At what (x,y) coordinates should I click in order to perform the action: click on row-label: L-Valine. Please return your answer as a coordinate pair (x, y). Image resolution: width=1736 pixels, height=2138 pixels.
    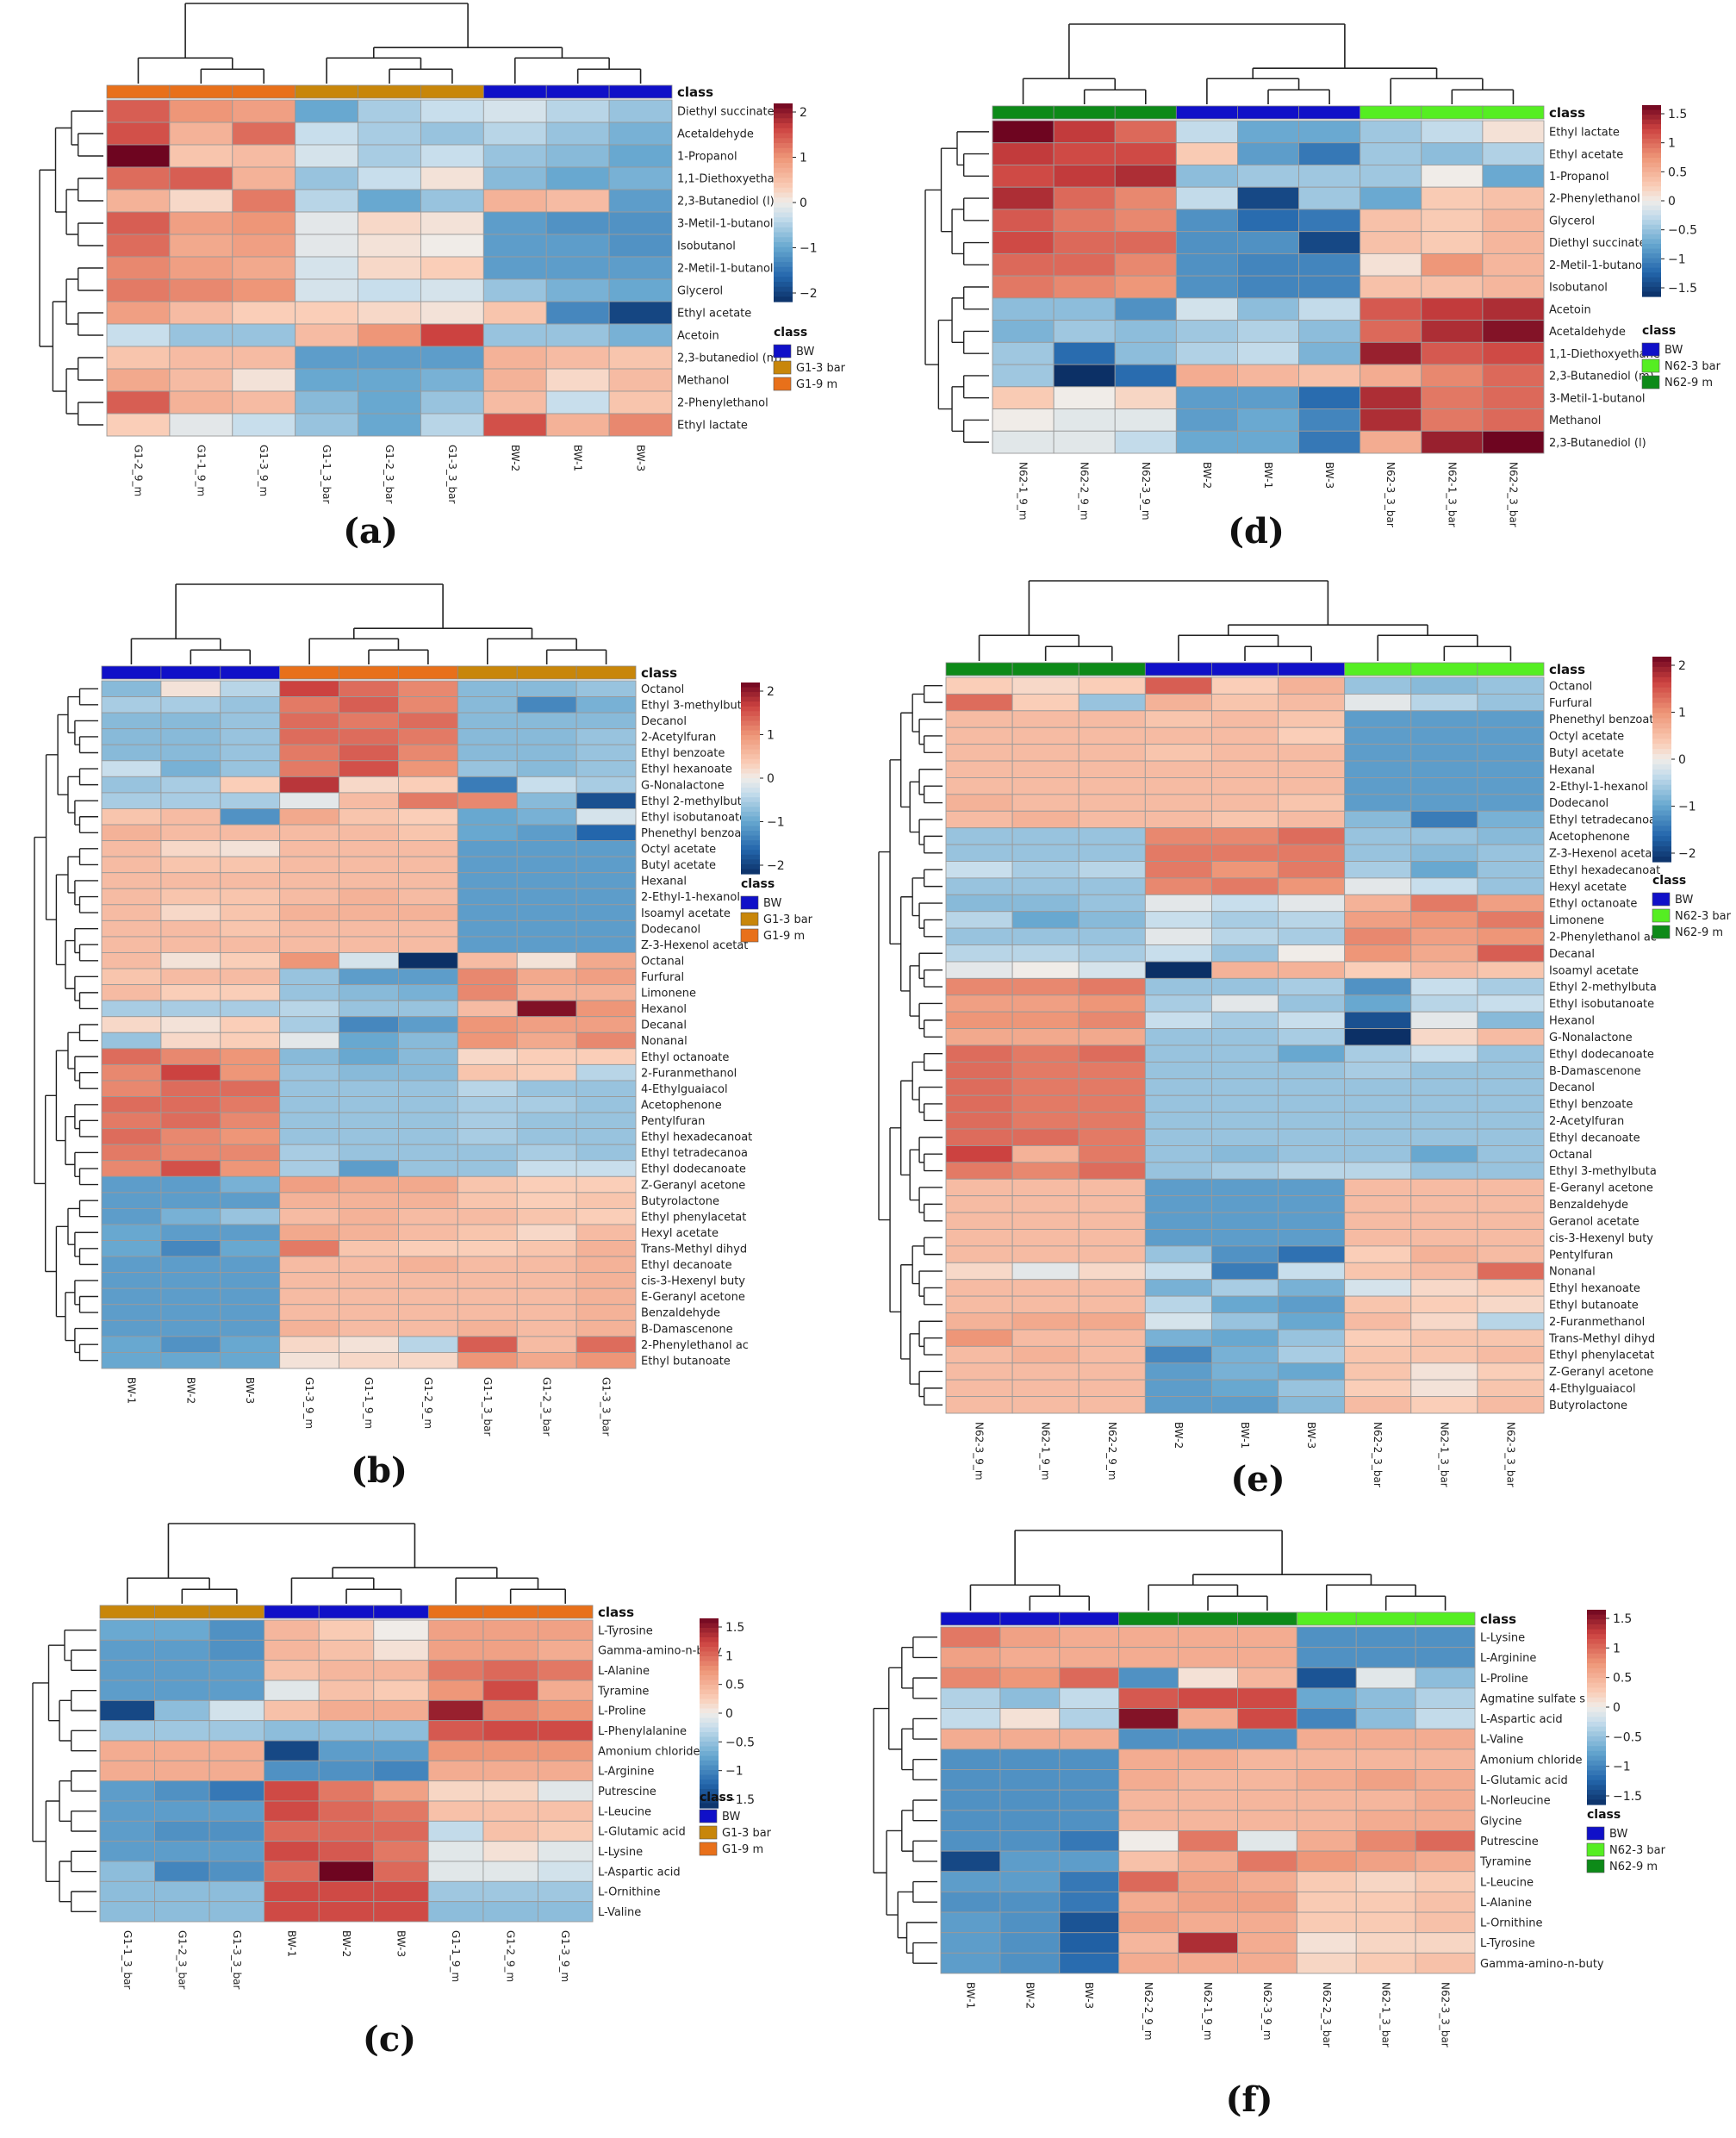
    Looking at the image, I should click on (620, 1913).